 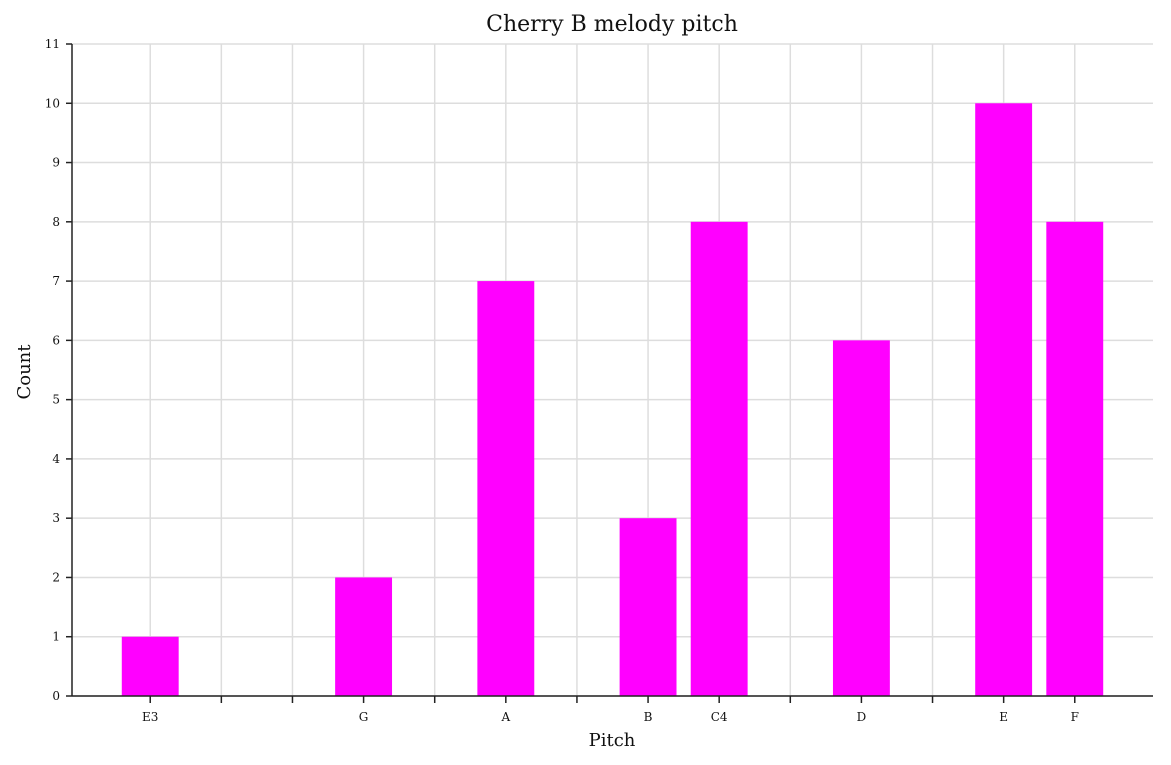 What do you see at coordinates (648, 607) in the screenshot?
I see `bar-b` at bounding box center [648, 607].